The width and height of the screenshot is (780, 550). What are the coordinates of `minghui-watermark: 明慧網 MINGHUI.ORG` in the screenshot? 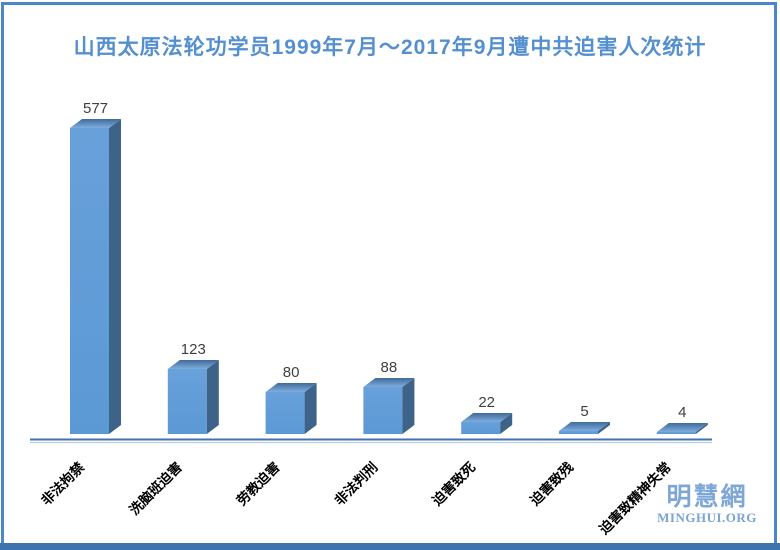 It's located at (707, 504).